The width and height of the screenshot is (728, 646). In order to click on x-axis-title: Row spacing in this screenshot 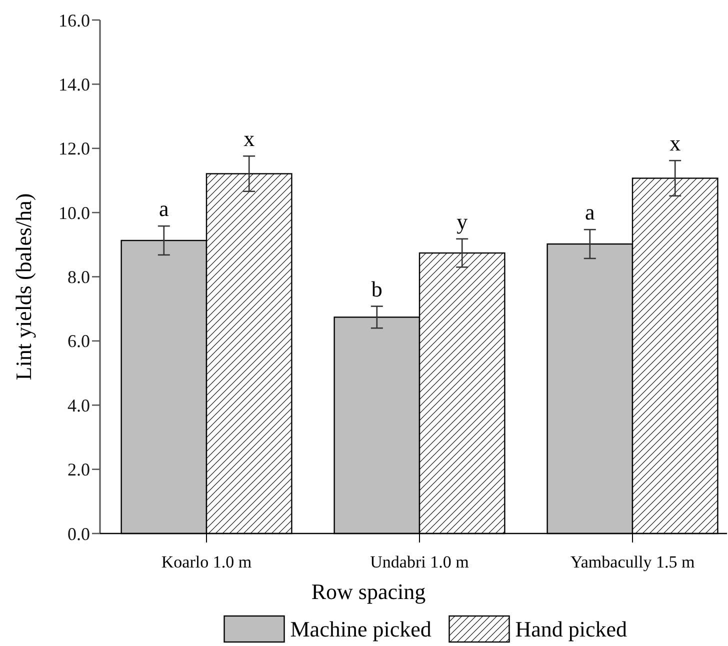, I will do `click(368, 591)`.